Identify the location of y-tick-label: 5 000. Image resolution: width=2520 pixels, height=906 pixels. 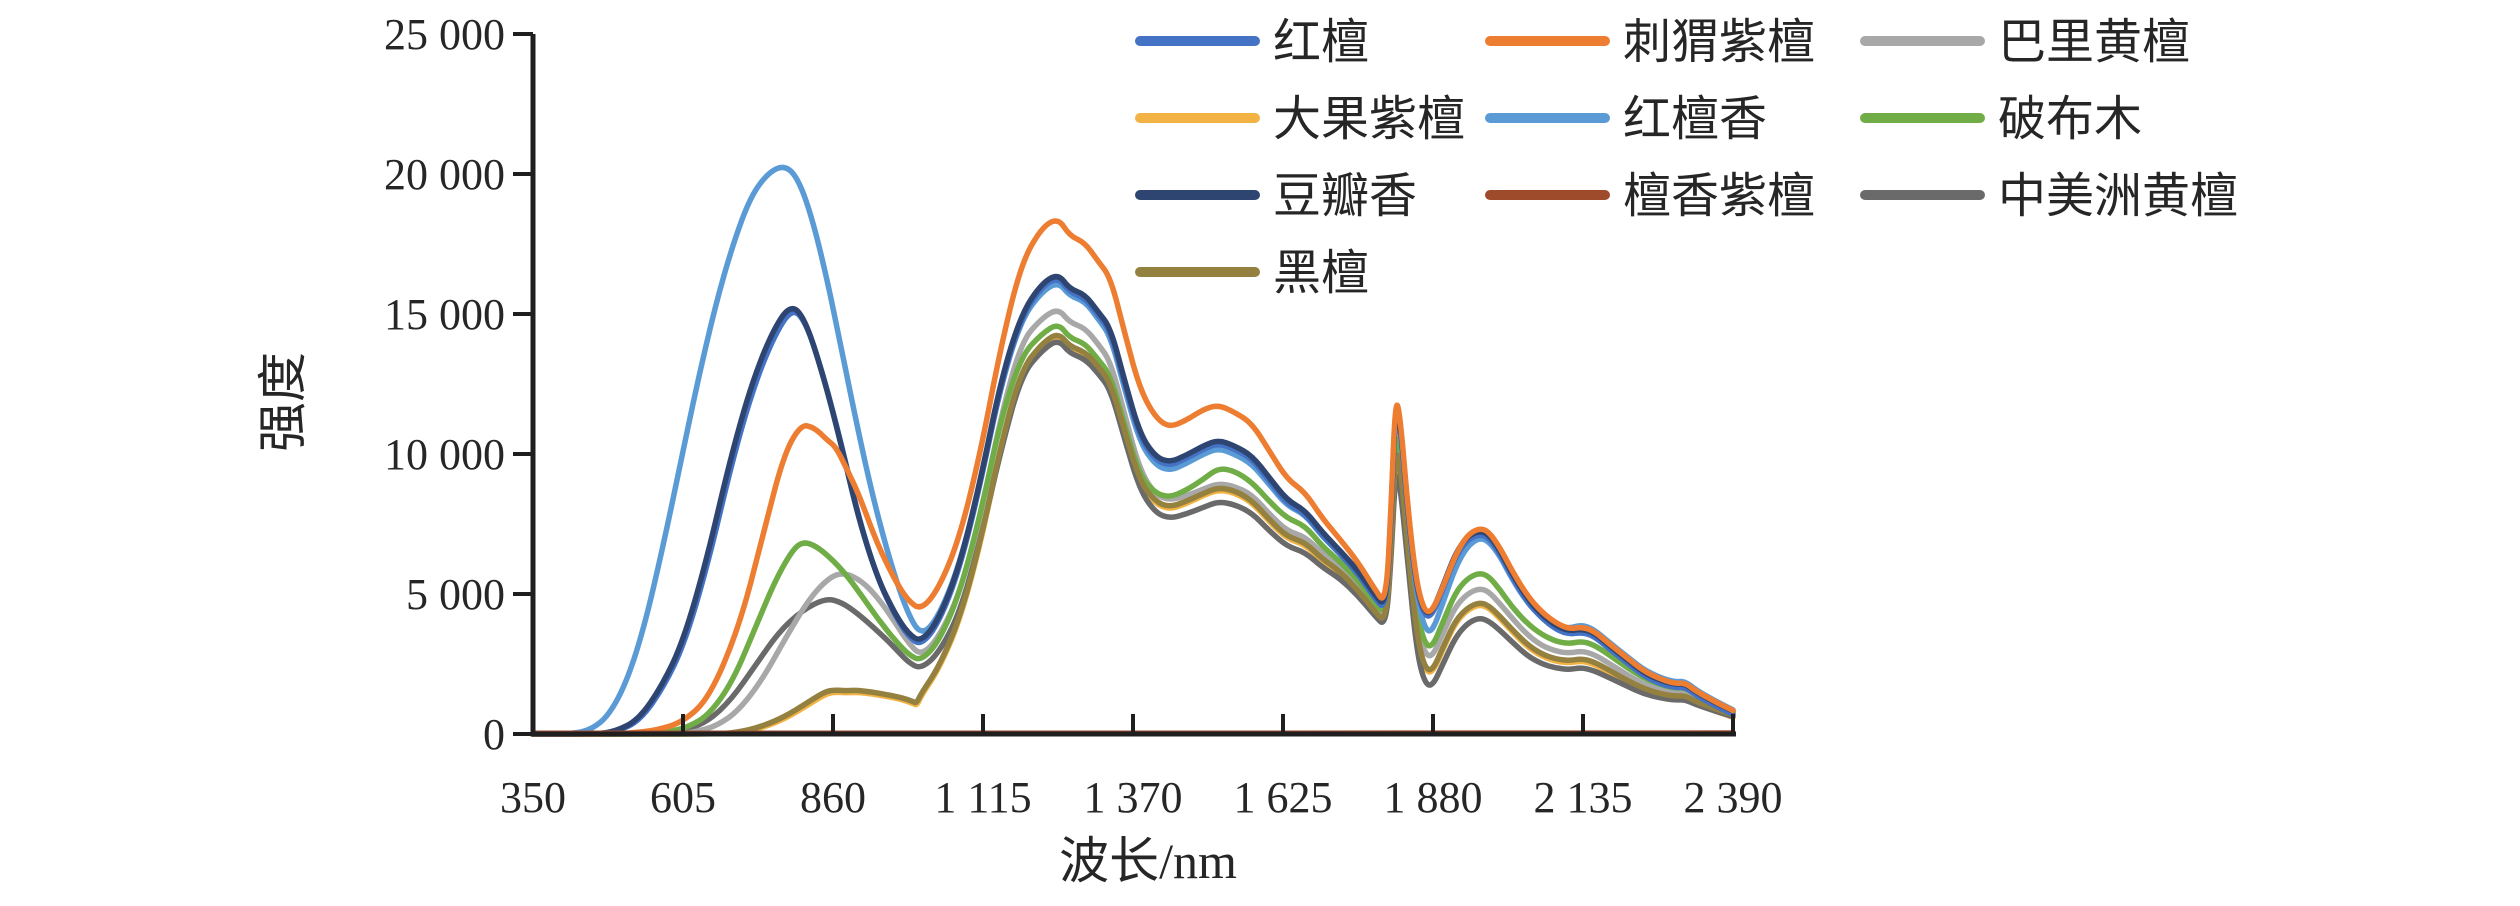
(455, 594).